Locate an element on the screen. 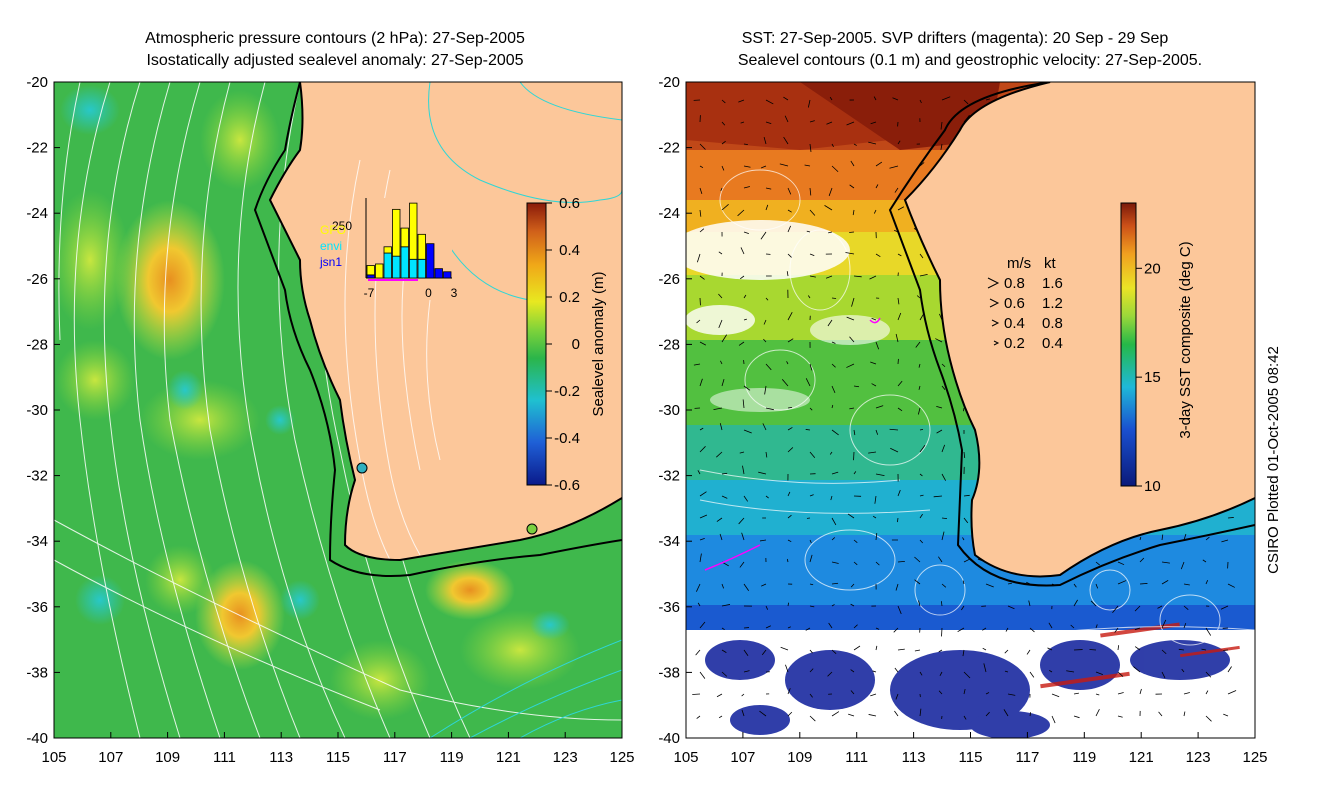 The height and width of the screenshot is (810, 1320). velocity-legend-kt: 1.2 is located at coordinates (1052, 303).